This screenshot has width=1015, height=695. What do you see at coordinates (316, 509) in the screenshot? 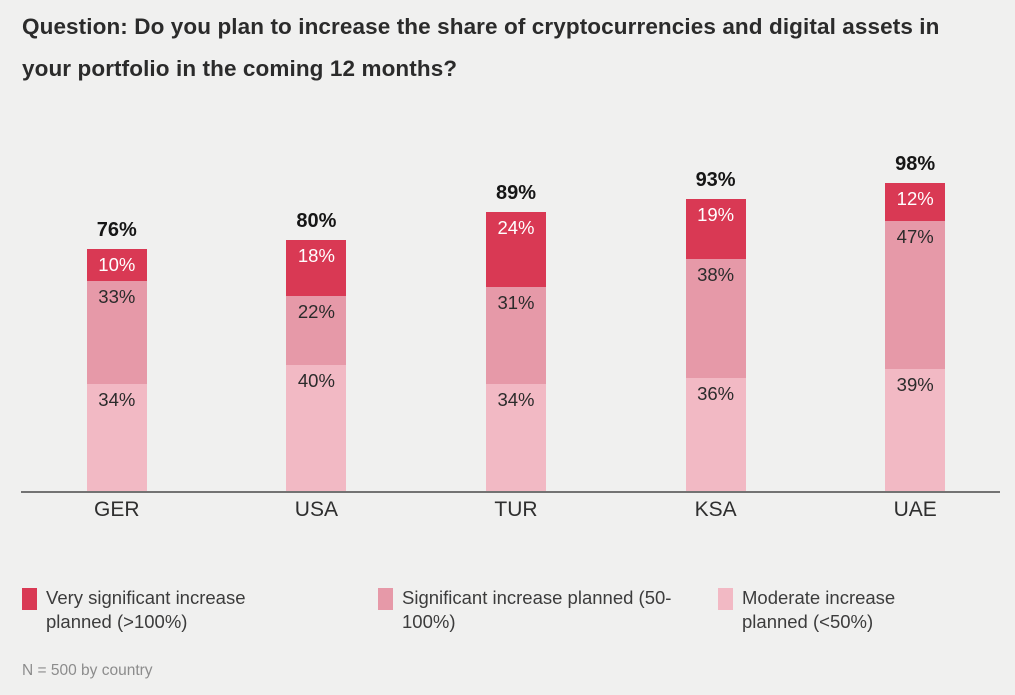
I see `category-label-usa: USA` at bounding box center [316, 509].